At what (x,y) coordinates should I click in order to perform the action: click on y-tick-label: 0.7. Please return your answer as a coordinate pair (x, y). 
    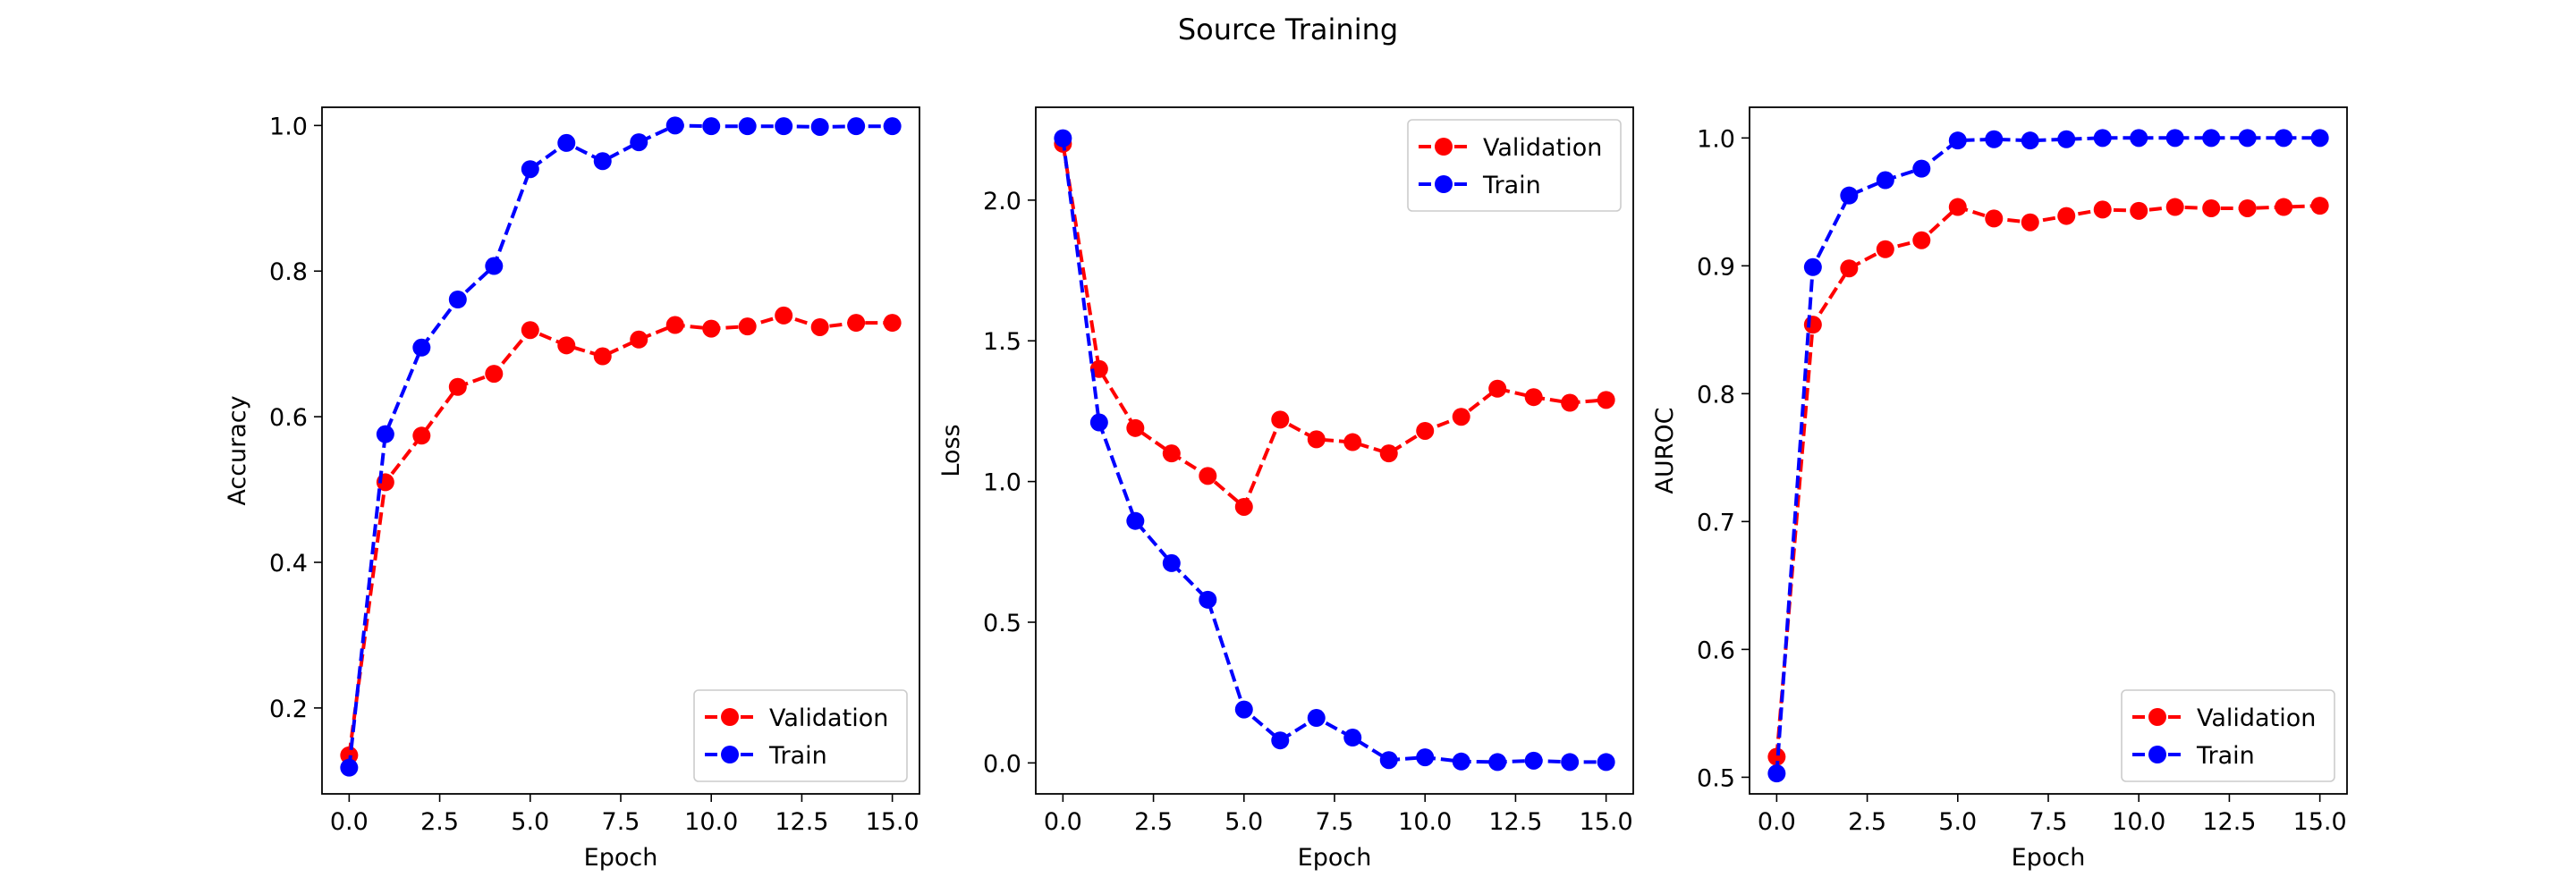
    Looking at the image, I should click on (1716, 522).